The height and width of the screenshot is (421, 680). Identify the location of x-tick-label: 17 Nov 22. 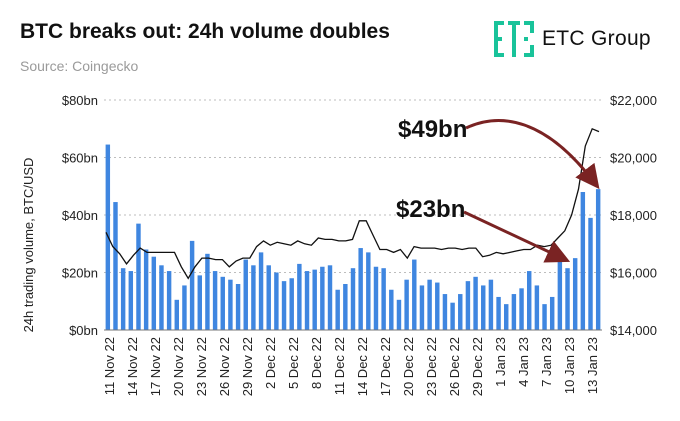
(155, 366).